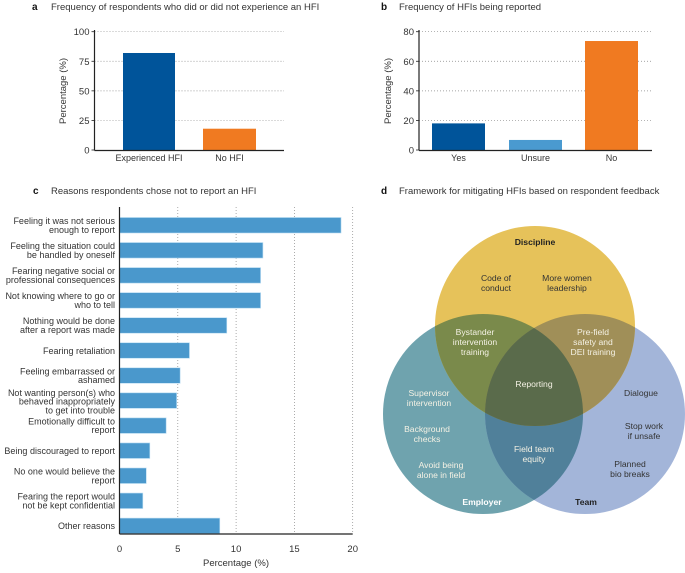 This screenshot has height=573, width=685. What do you see at coordinates (408, 62) in the screenshot?
I see `panel-b-tick-label: 60` at bounding box center [408, 62].